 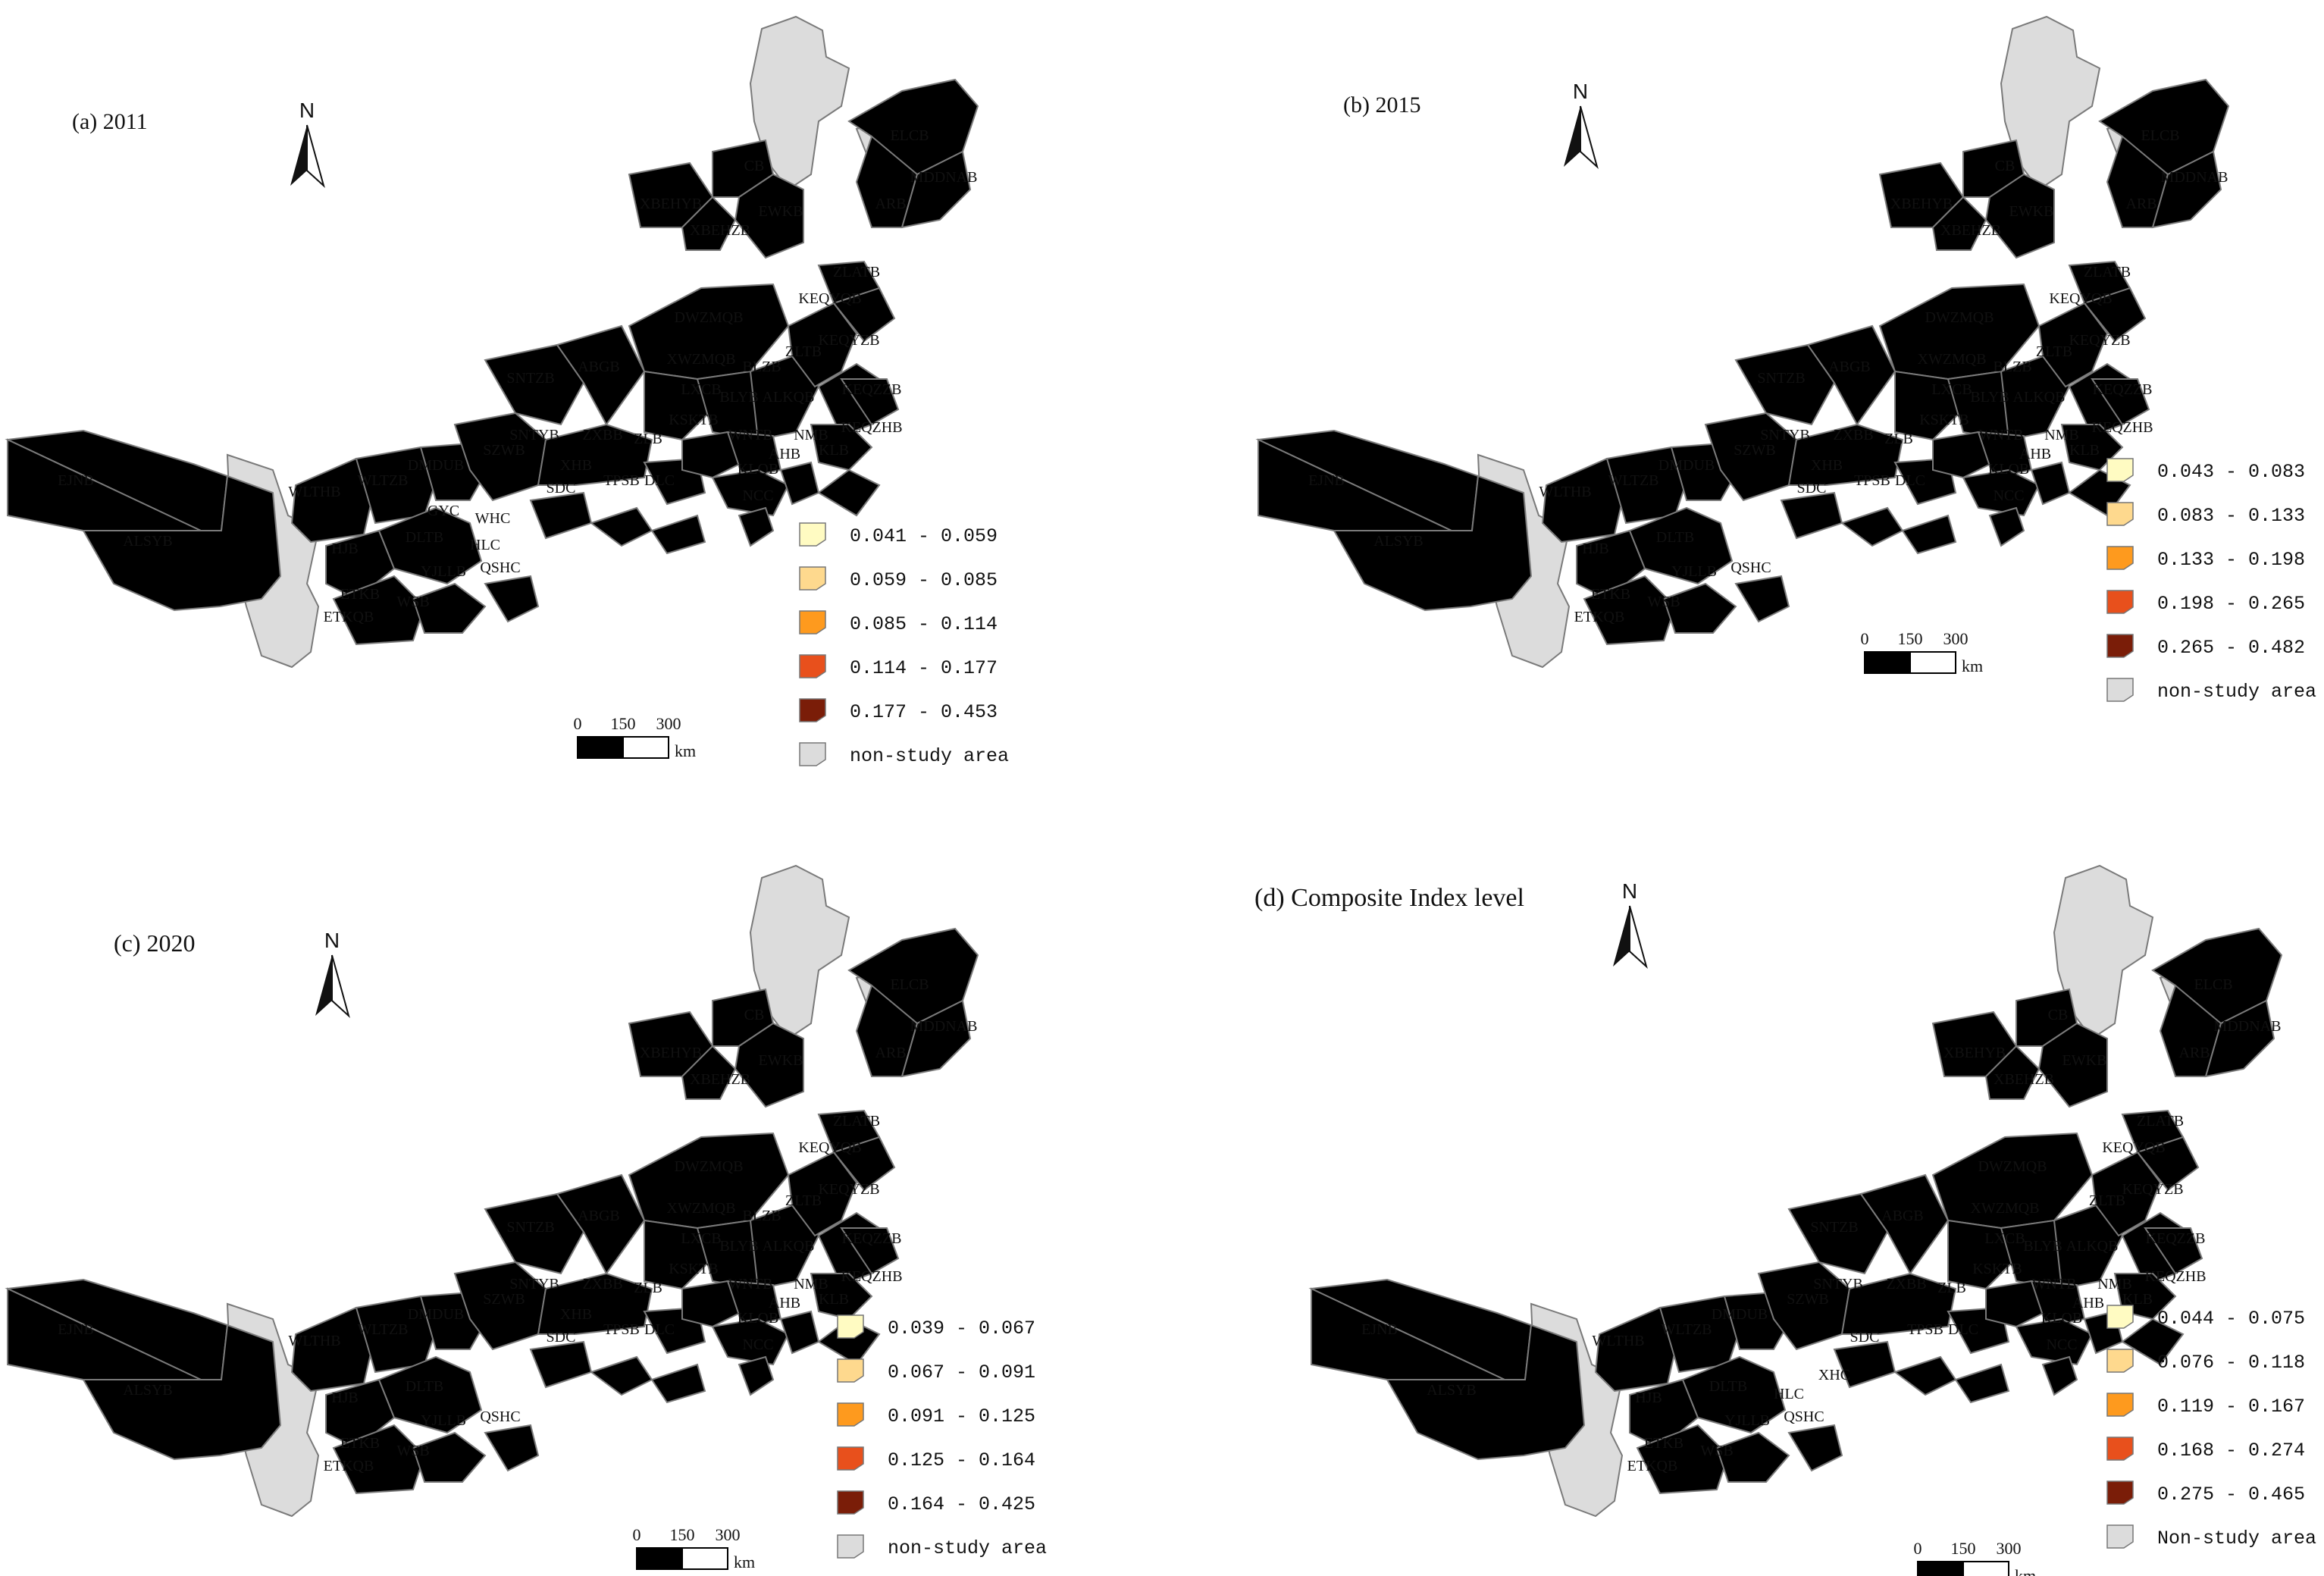 I want to click on region-label: ZXBB, so click(x=602, y=1284).